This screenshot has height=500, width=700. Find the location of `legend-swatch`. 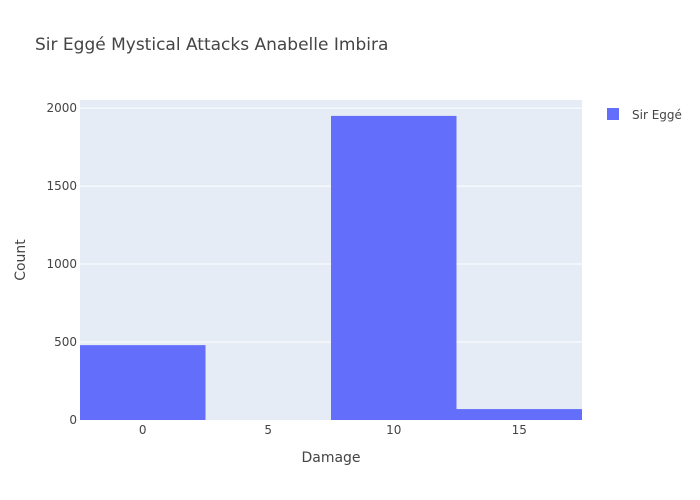

legend-swatch is located at coordinates (613, 114).